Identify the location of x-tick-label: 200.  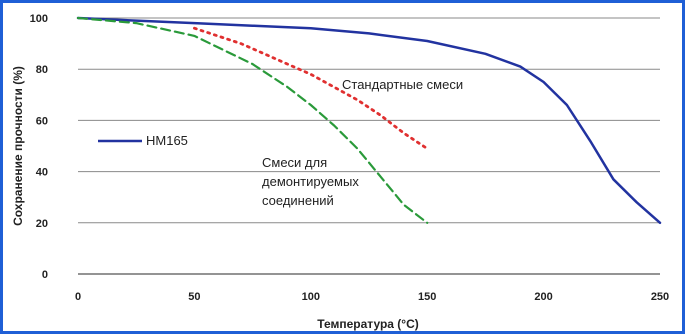
(543, 297).